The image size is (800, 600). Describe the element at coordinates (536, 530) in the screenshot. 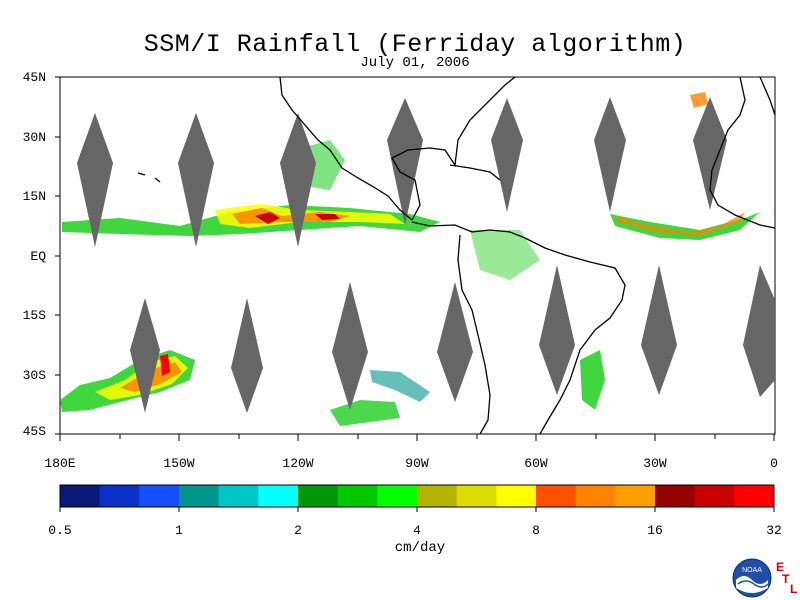

I see `colorbar-label: 8` at that location.